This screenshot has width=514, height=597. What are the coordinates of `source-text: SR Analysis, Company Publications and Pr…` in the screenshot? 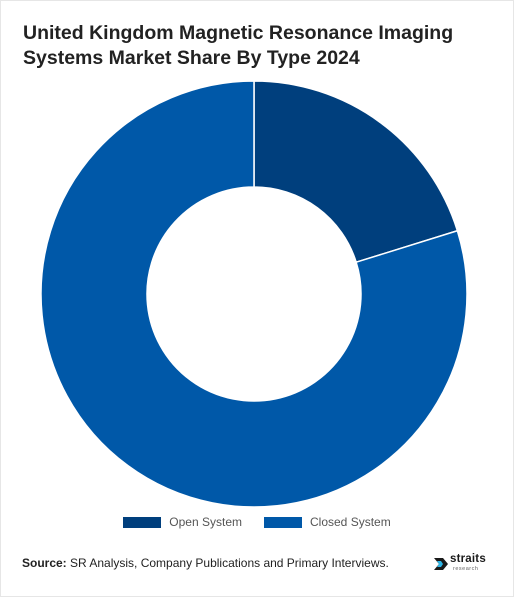 It's located at (227, 563).